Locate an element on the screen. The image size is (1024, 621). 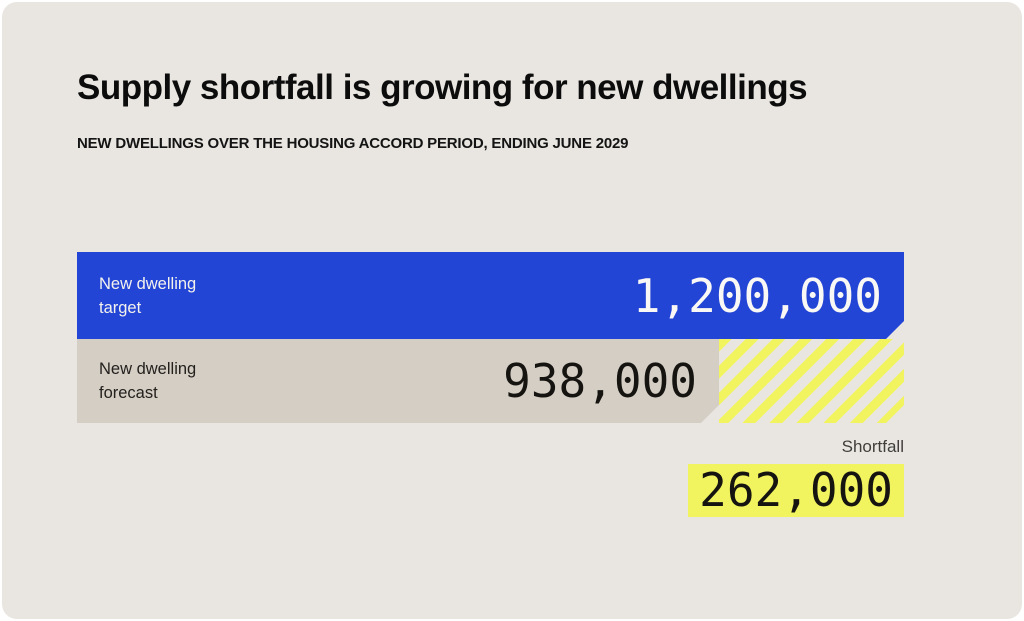
shortfall-hatch-area is located at coordinates (811, 381).